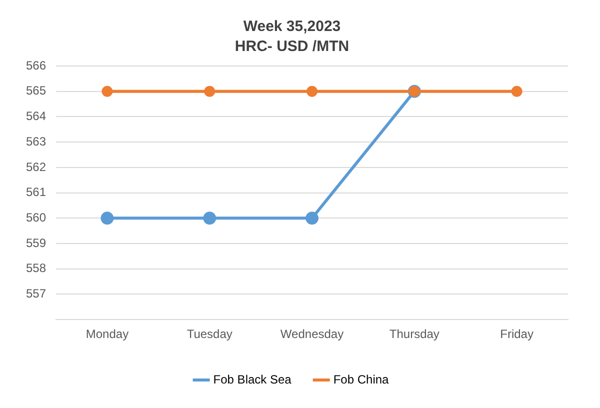 Image resolution: width=600 pixels, height=408 pixels. I want to click on chart-title: Week 35,2023, so click(292, 27).